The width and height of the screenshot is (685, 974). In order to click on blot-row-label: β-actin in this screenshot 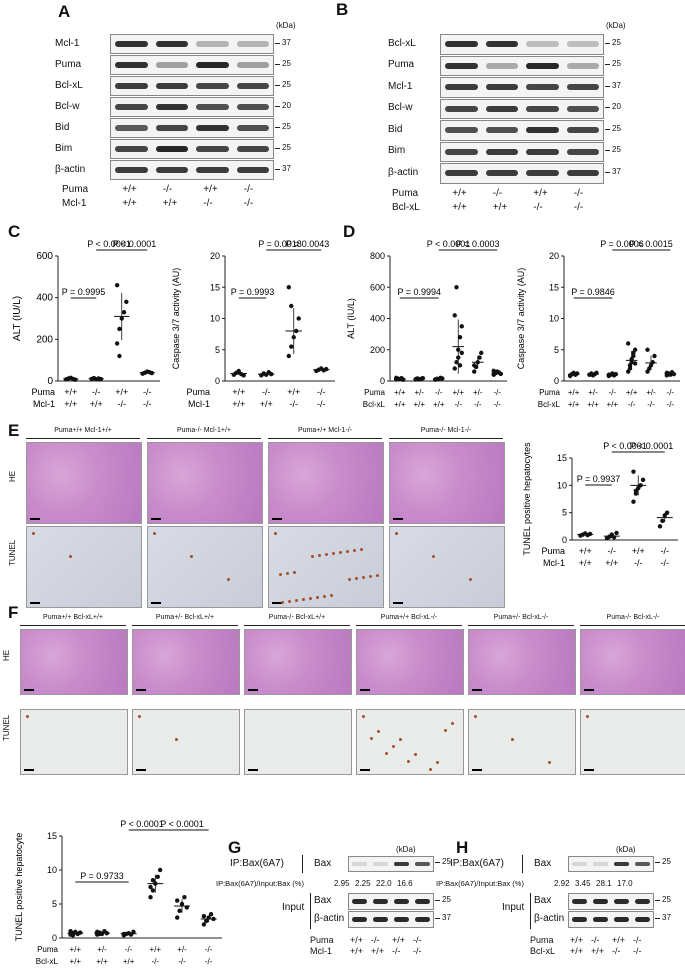, I will do `click(403, 172)`.